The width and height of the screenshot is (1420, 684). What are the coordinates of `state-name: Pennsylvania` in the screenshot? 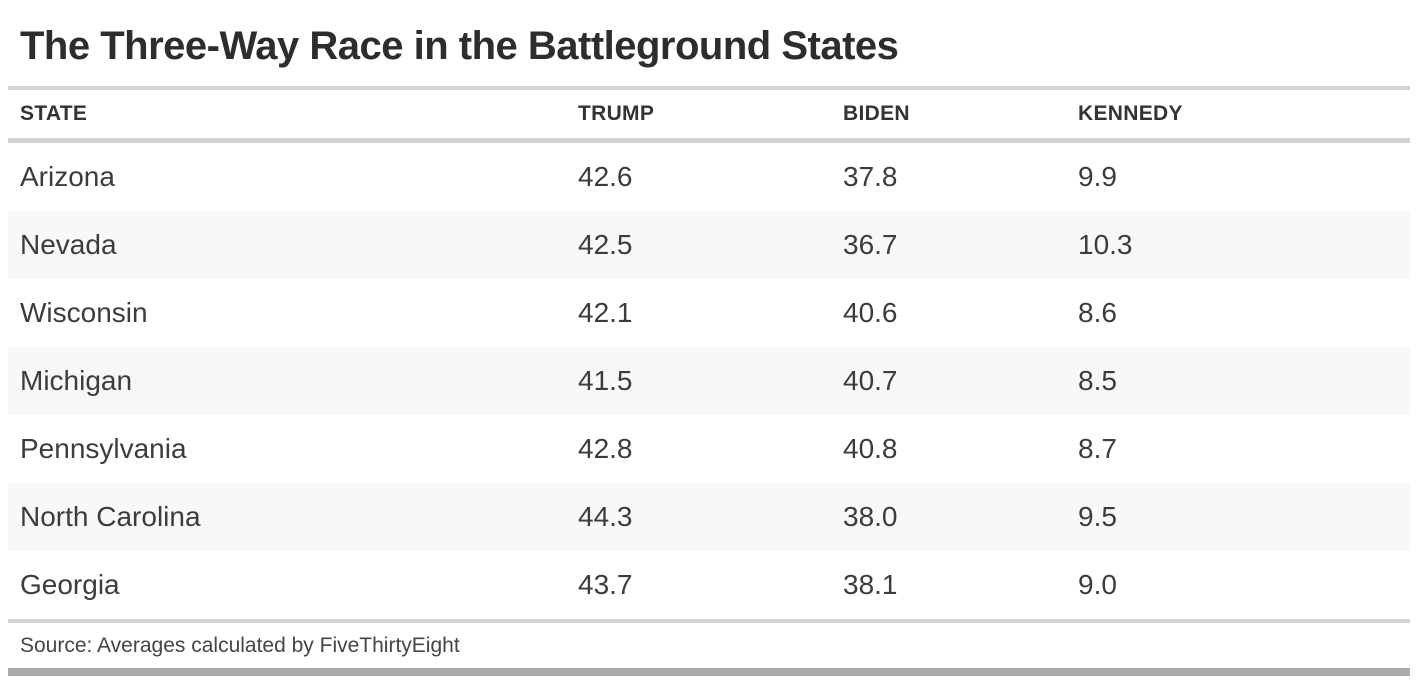 It's located at (103, 448).